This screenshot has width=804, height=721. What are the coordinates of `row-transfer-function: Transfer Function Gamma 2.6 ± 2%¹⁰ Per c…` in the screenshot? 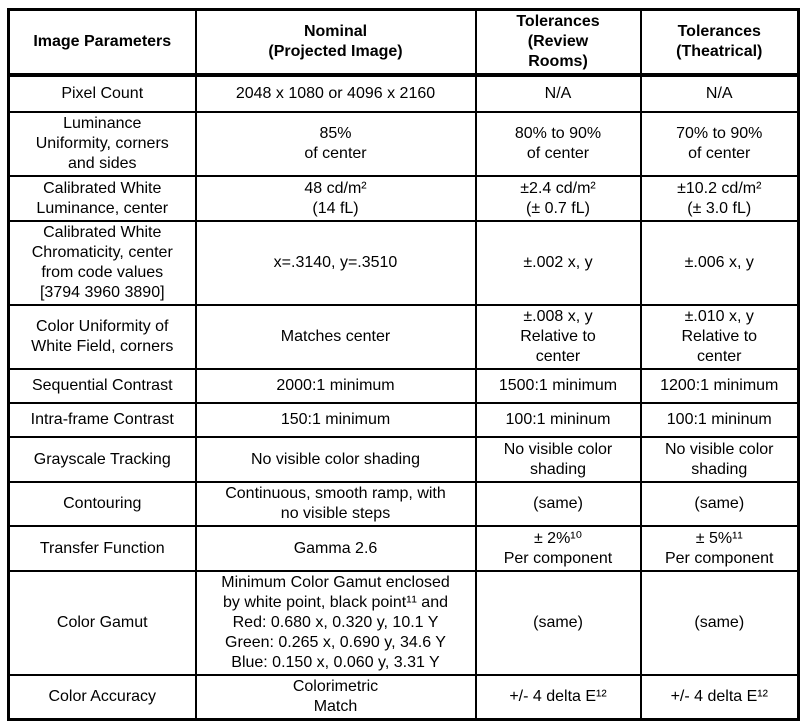 It's located at (403, 548).